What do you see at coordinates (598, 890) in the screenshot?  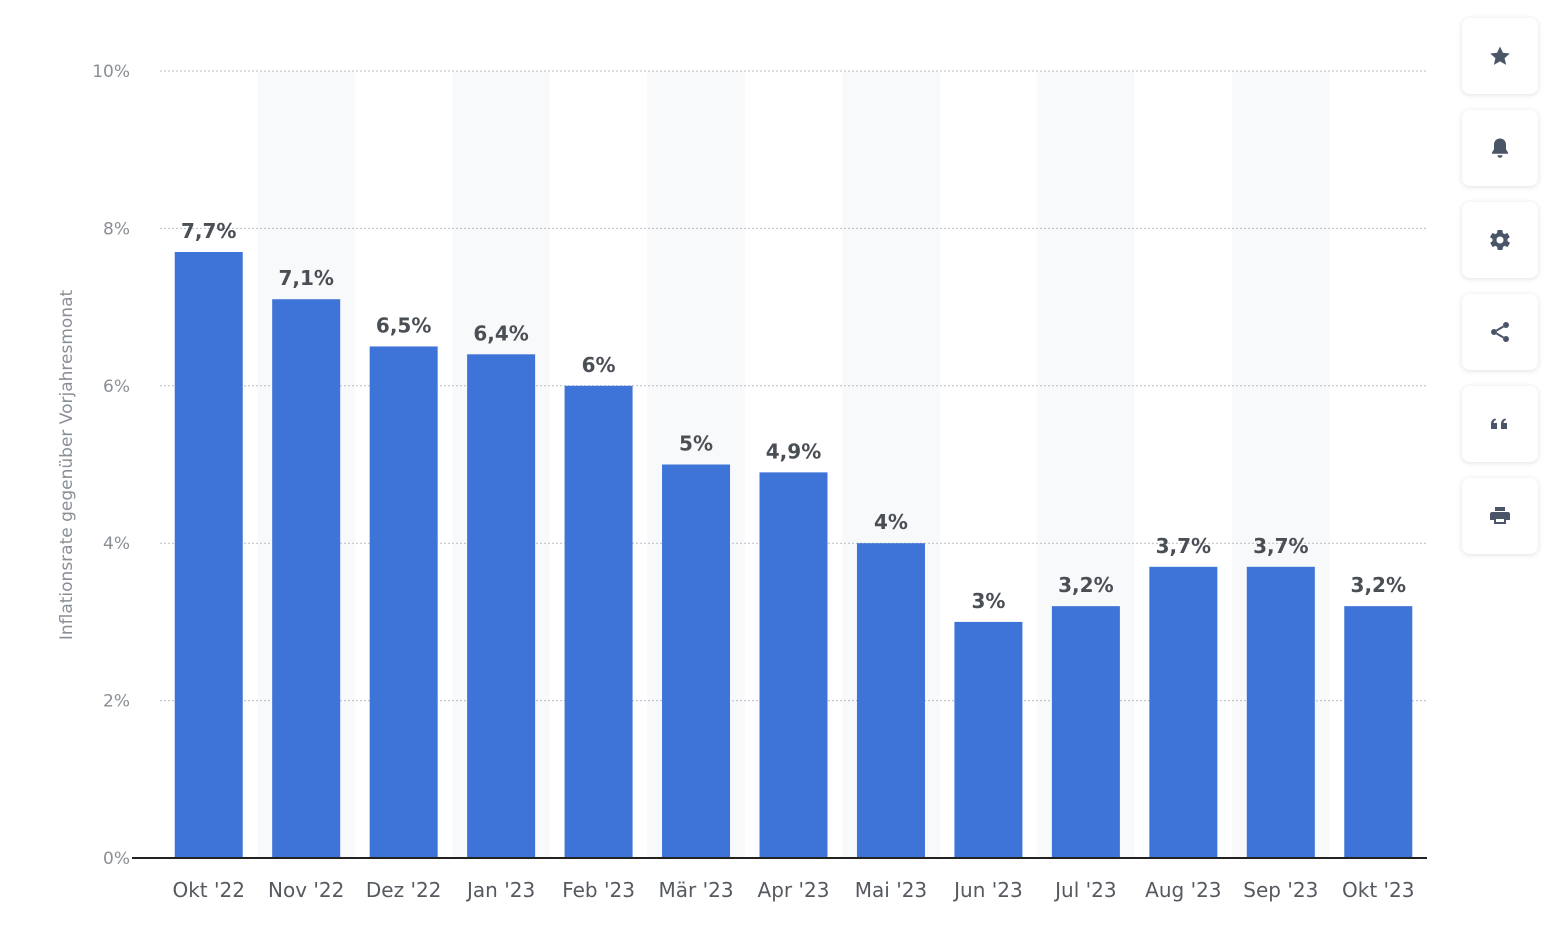 I see `x-tick-label: Feb '23` at bounding box center [598, 890].